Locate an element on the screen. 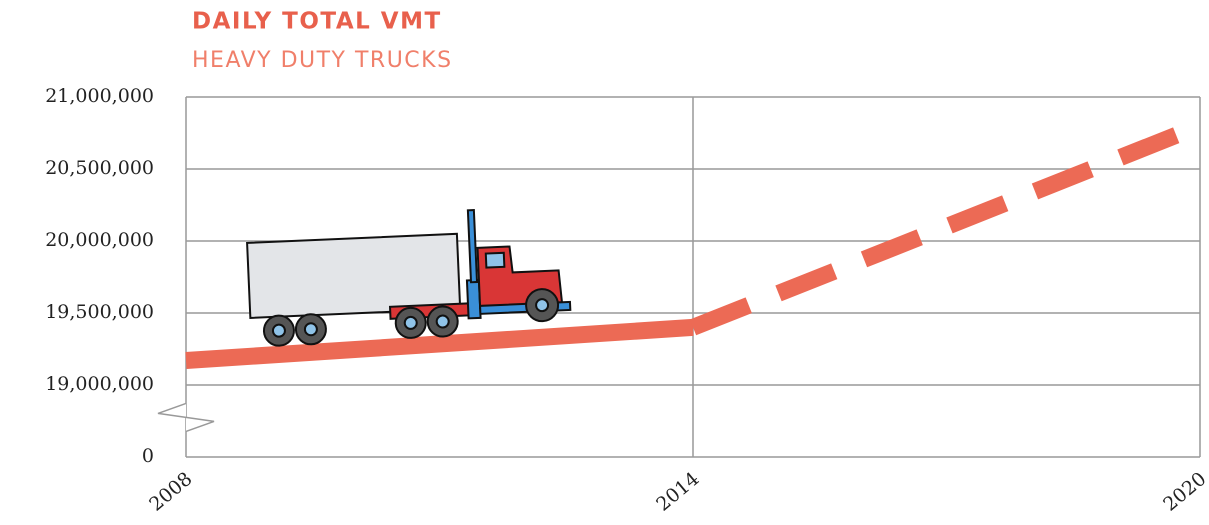  y-tick-label: 19,000,000 is located at coordinates (99, 384).